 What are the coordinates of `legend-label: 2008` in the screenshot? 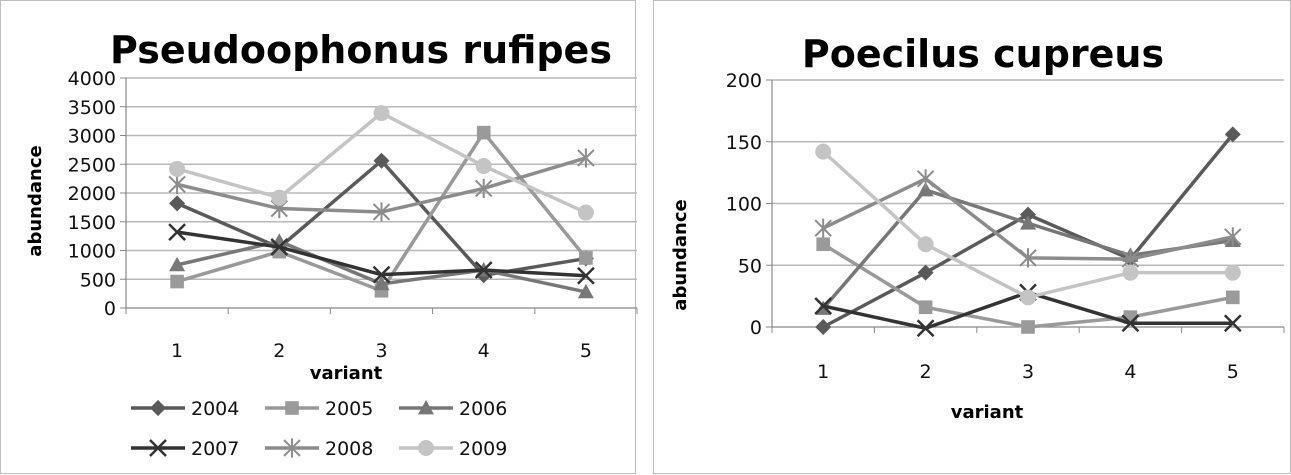 It's located at (349, 449).